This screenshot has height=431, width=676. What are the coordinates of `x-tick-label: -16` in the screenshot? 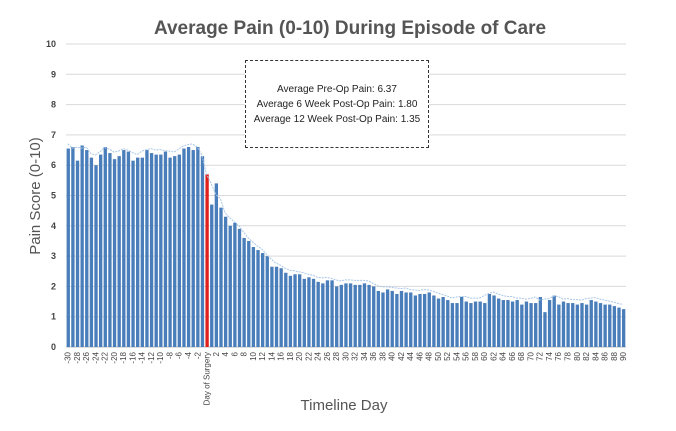 It's located at (132, 357).